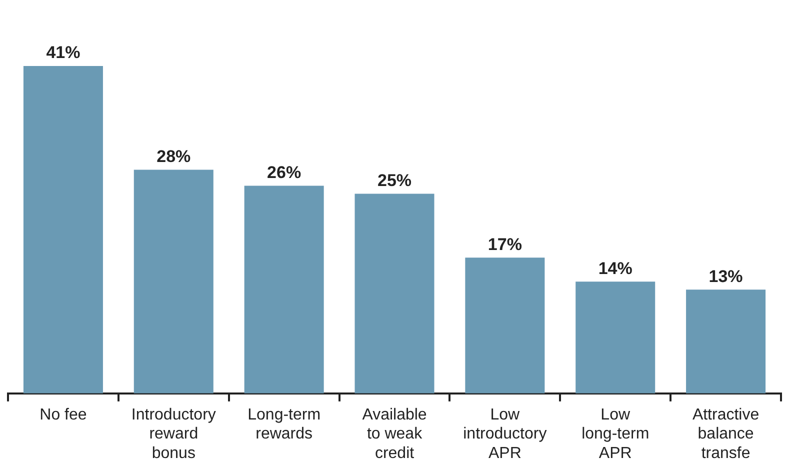  Describe the element at coordinates (284, 424) in the screenshot. I see `x-tick-label: Long-term rewards` at that location.